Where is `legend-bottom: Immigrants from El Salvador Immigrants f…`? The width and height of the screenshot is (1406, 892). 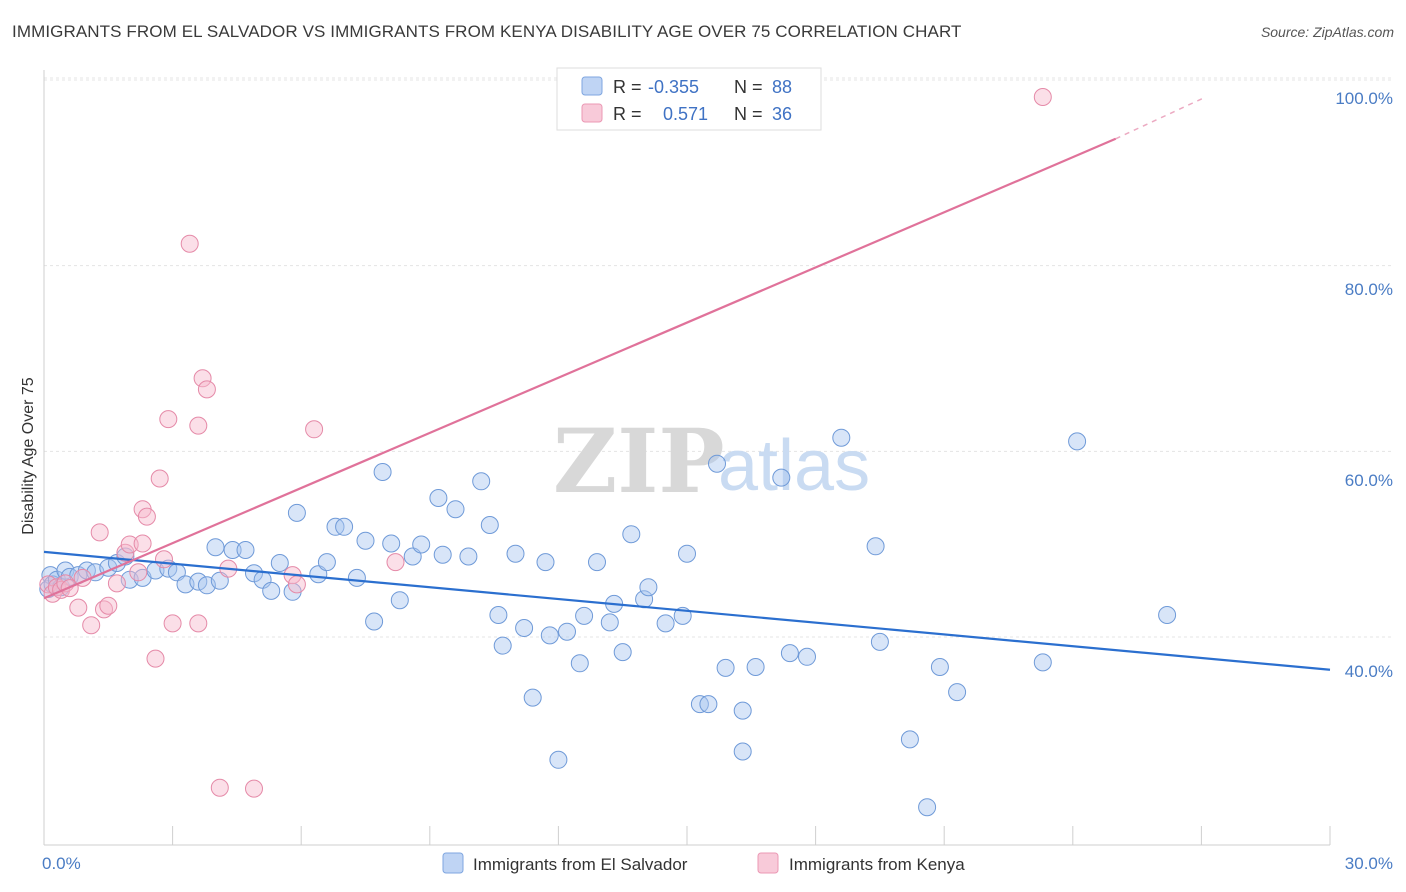
legend-bottom: Immigrants from El Salvador Immigrants f… is located at coordinates (703, 863).